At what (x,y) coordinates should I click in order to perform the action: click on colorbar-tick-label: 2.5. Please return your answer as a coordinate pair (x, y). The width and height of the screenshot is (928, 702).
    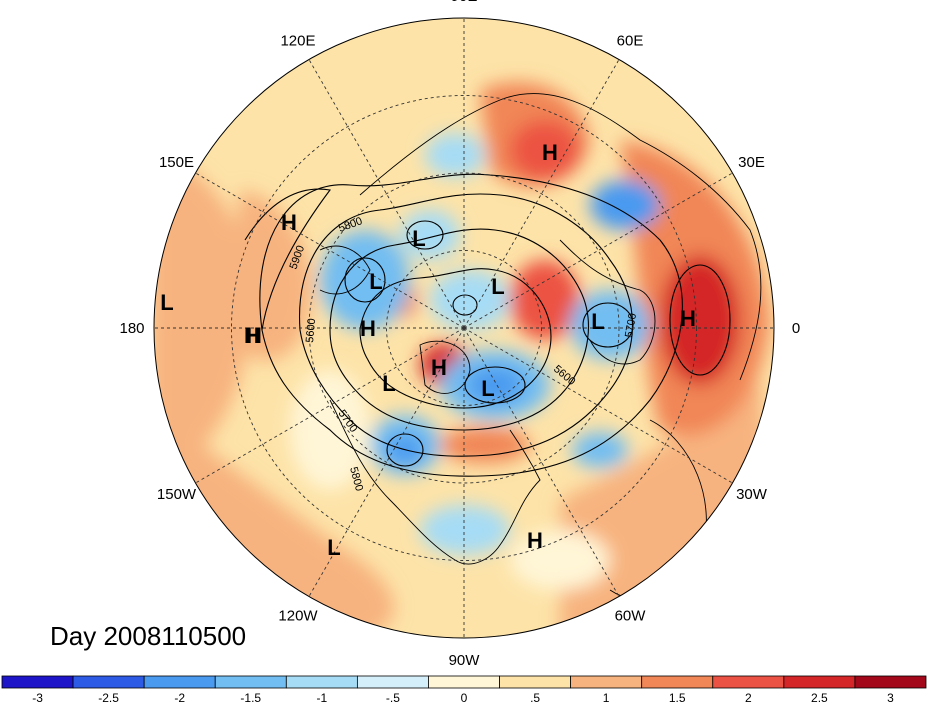
    Looking at the image, I should click on (819, 696).